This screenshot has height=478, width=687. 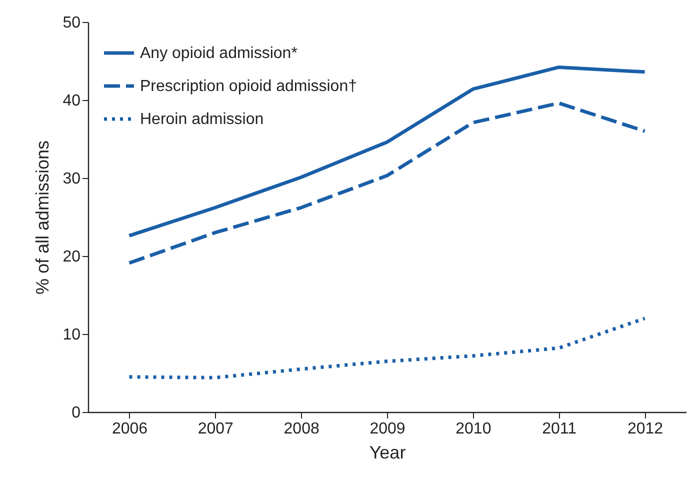 I want to click on x-axis-title: Year, so click(x=387, y=452).